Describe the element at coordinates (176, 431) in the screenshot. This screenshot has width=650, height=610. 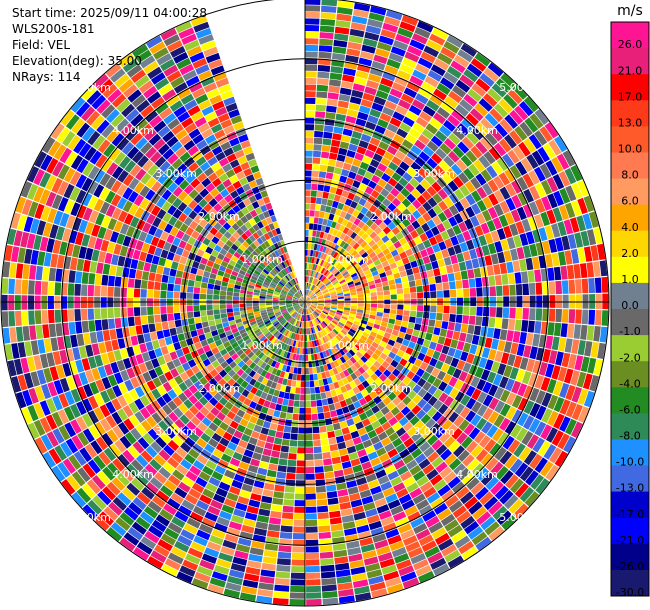
I see `range-ring-label: 3.00km` at that location.